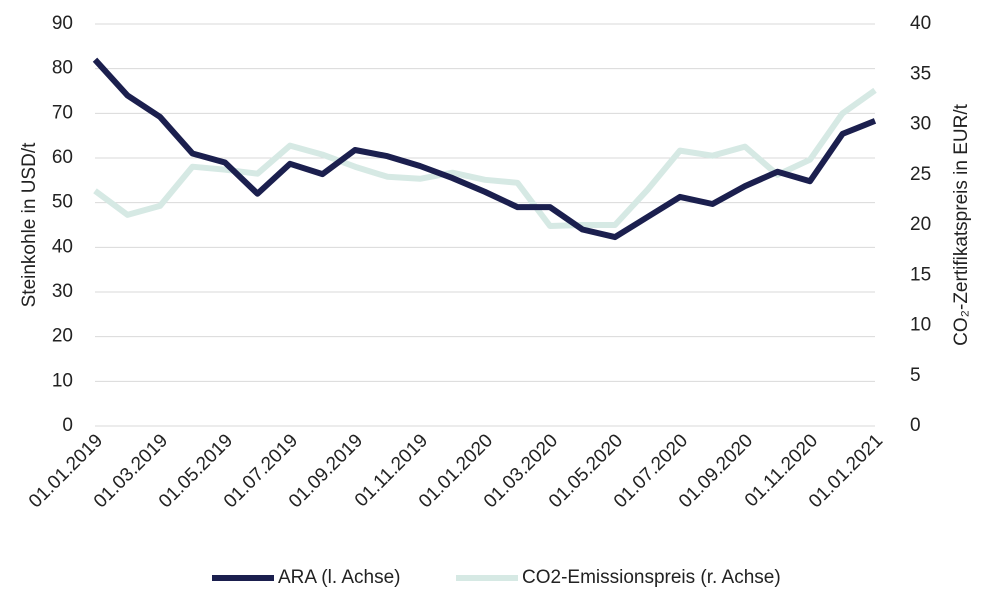 This screenshot has width=982, height=590. Describe the element at coordinates (62, 336) in the screenshot. I see `y-tick-label: 20` at that location.